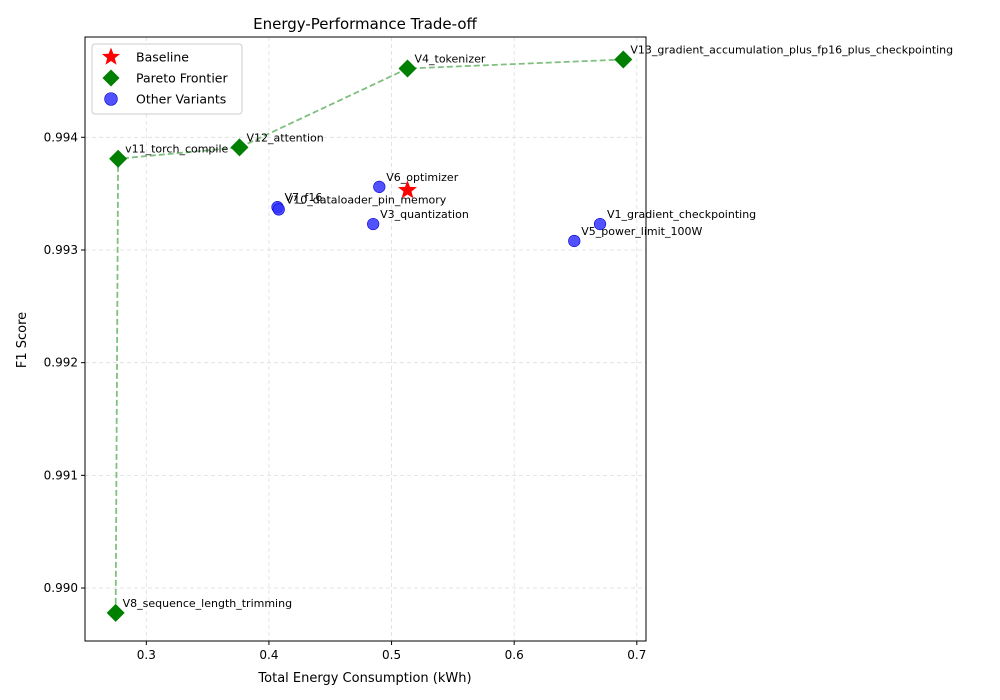  Describe the element at coordinates (61, 137) in the screenshot. I see `y-tick-label: 0.994` at that location.